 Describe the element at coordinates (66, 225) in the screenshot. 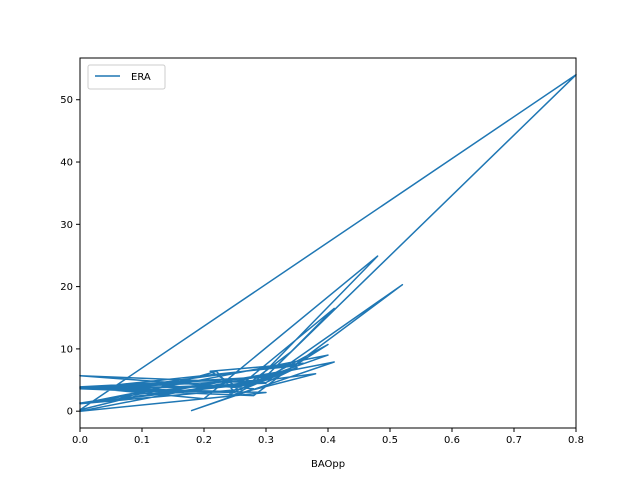

I see `y-tick-label: 30` at that location.